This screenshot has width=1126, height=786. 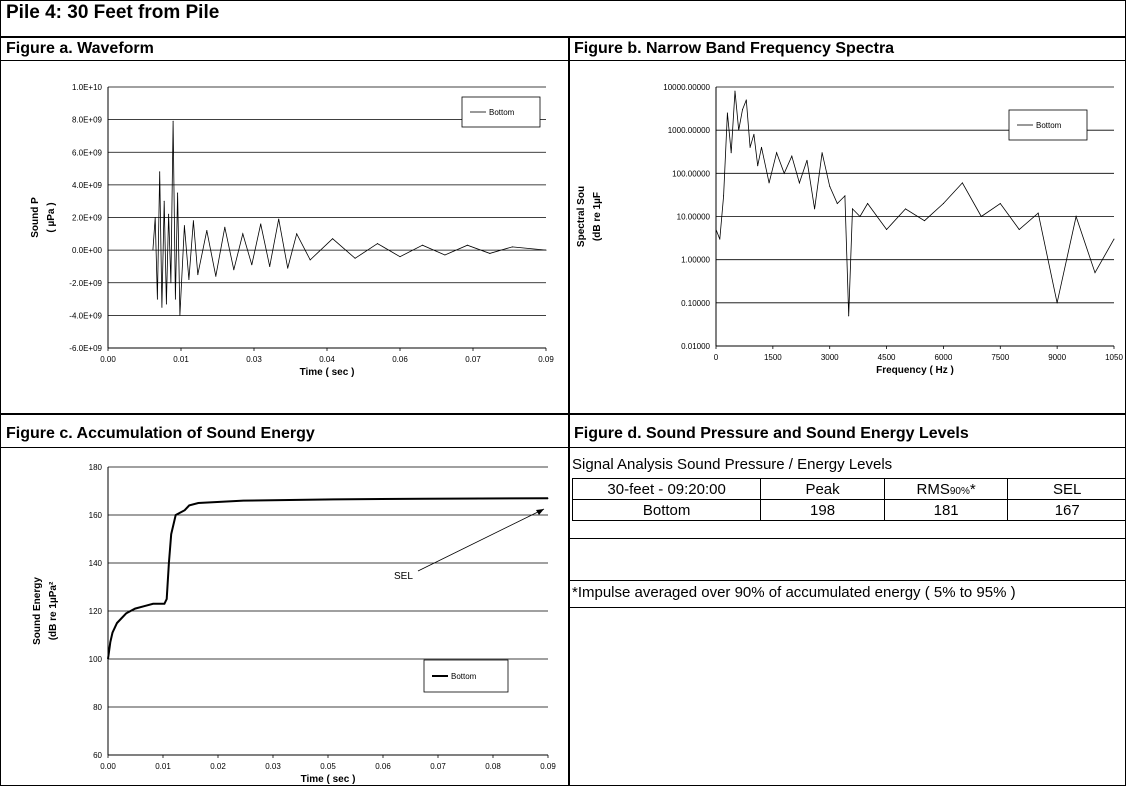 What do you see at coordinates (773, 357) in the screenshot?
I see `x-tick-label: 1500` at bounding box center [773, 357].